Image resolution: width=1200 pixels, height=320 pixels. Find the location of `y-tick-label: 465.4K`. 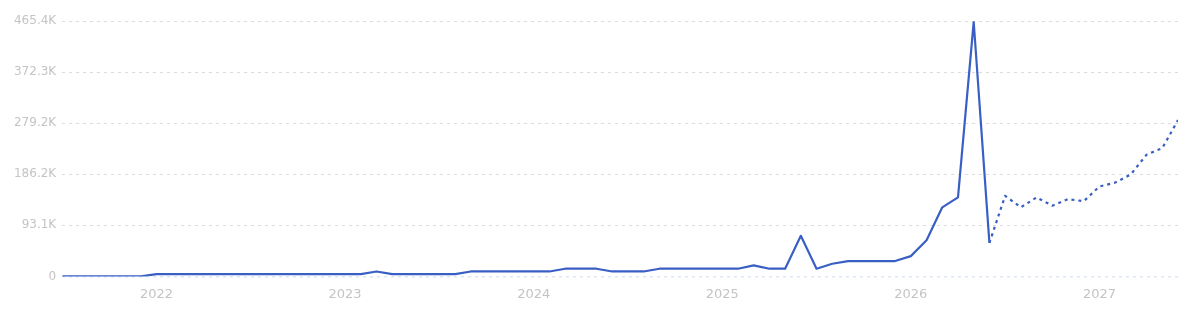

y-tick-label: 465.4K is located at coordinates (35, 20).